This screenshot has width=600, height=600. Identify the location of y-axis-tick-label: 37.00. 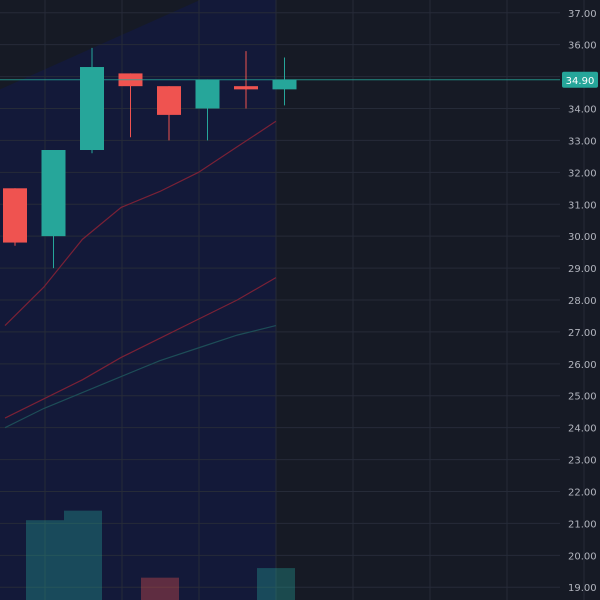
(582, 14).